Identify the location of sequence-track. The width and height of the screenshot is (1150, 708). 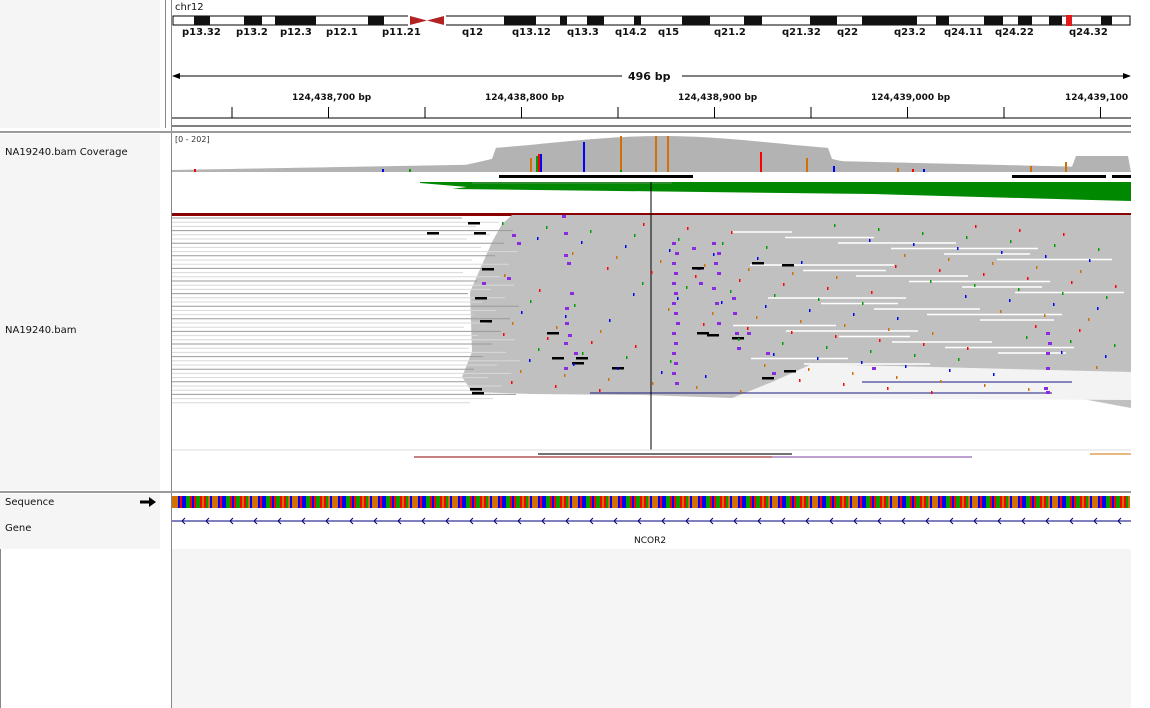
(651, 502).